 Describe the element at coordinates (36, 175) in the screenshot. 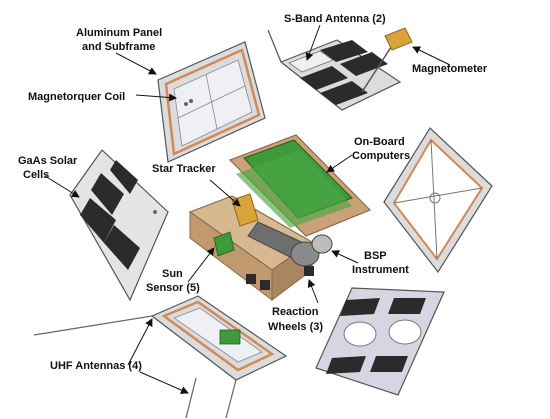

I see `label-gaas-line2: Cells` at that location.